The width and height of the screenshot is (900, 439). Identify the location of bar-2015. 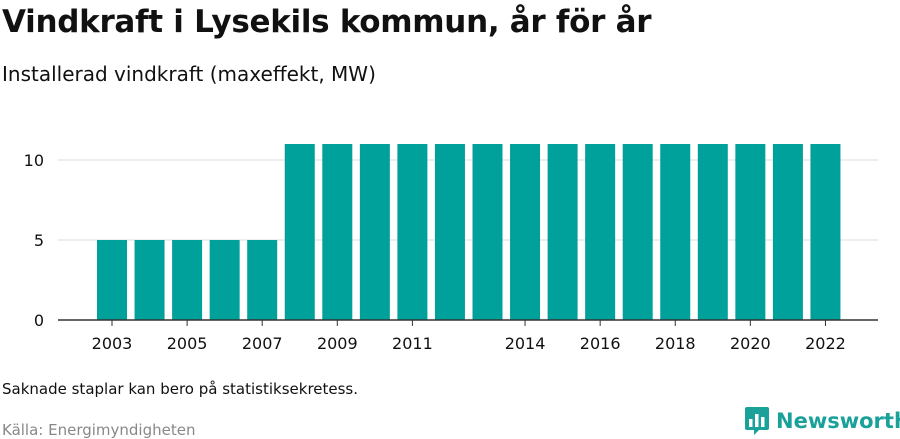
(562, 232).